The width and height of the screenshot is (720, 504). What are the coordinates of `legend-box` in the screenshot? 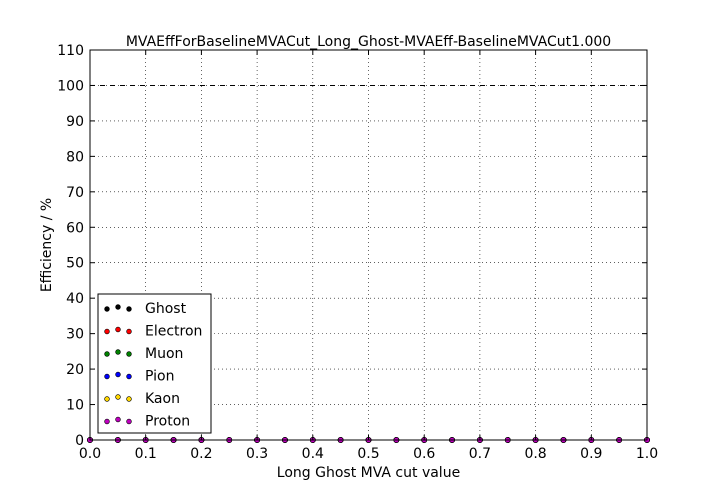 It's located at (154, 363).